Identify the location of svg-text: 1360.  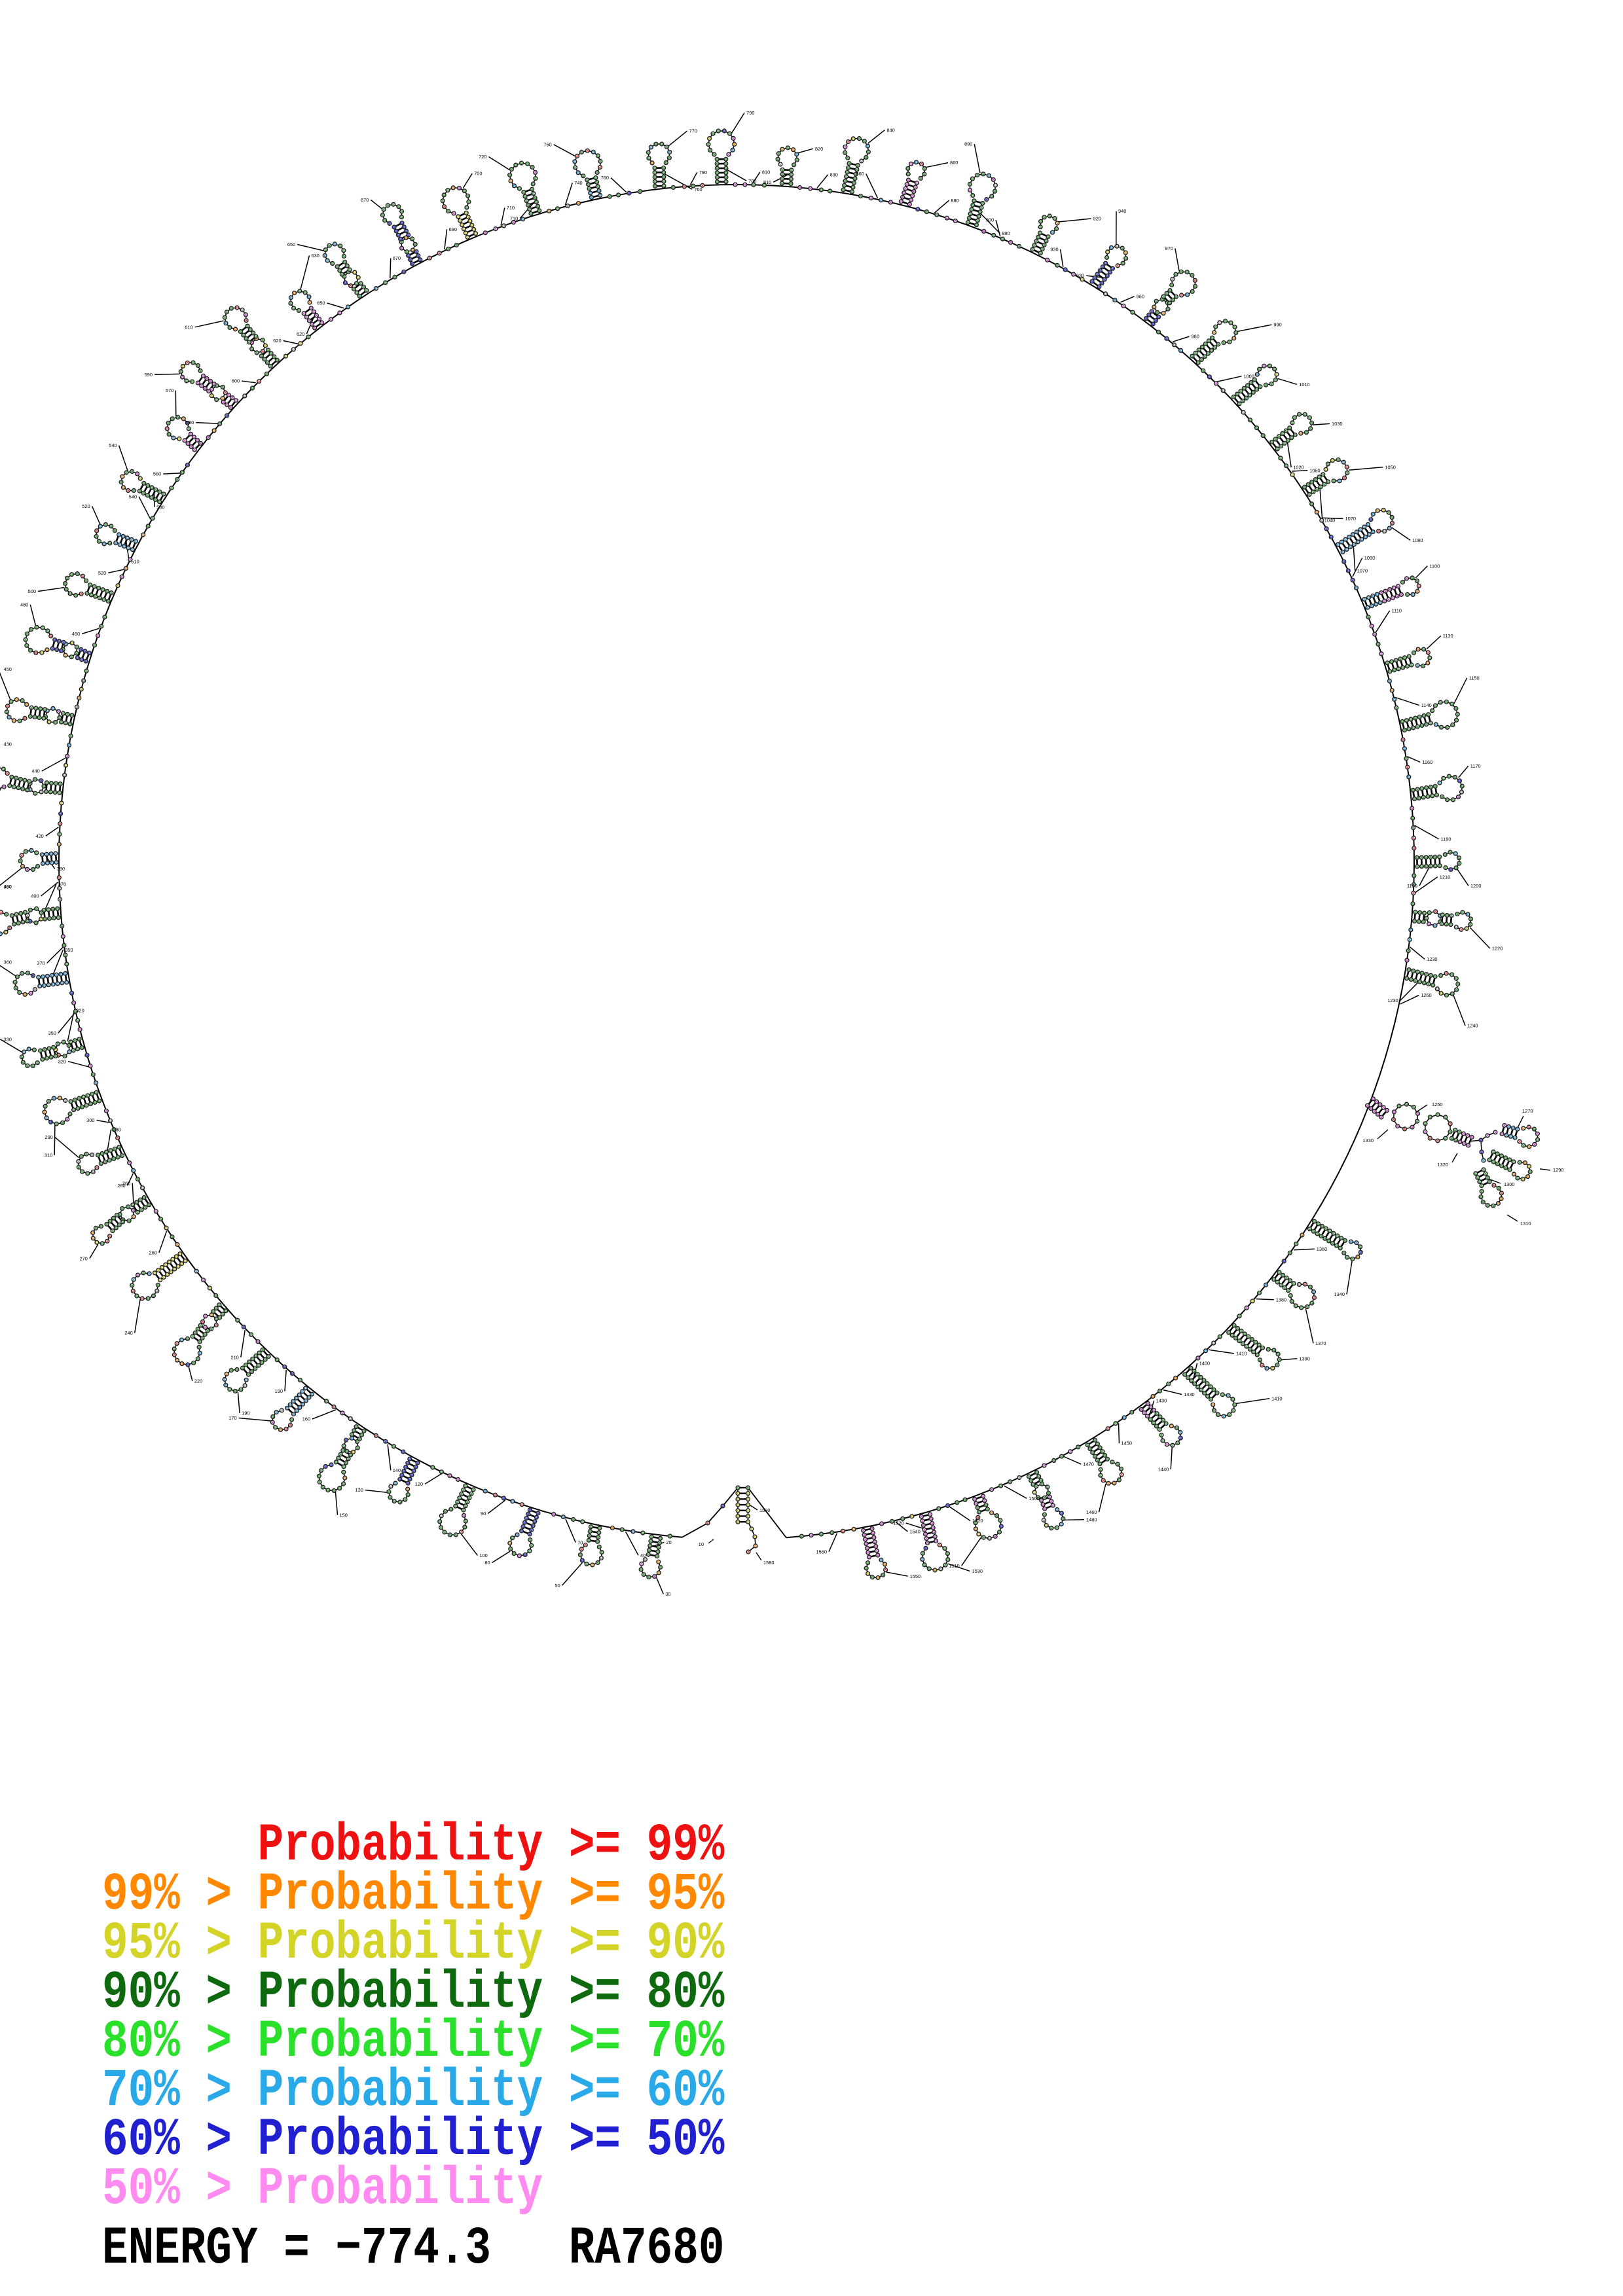
(1322, 1249).